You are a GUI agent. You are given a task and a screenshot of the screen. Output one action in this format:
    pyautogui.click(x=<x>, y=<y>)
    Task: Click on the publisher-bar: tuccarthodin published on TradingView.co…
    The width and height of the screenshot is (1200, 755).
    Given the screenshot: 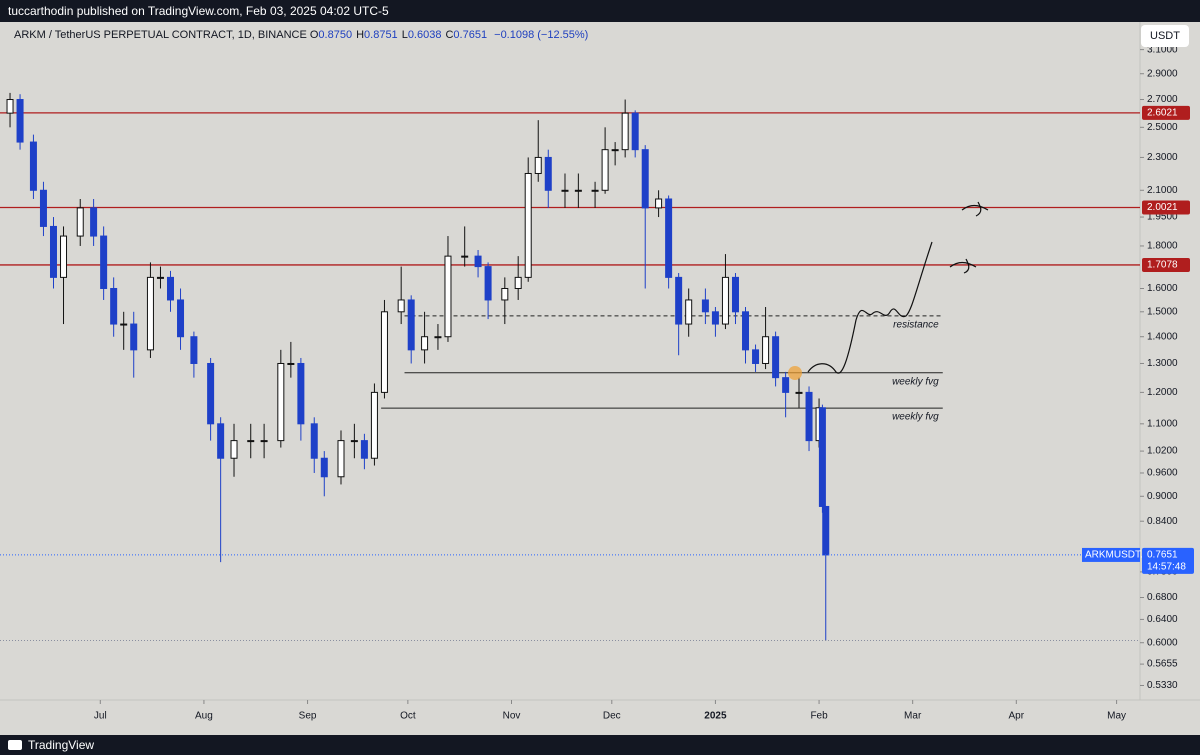 What is the action you would take?
    pyautogui.click(x=600, y=11)
    